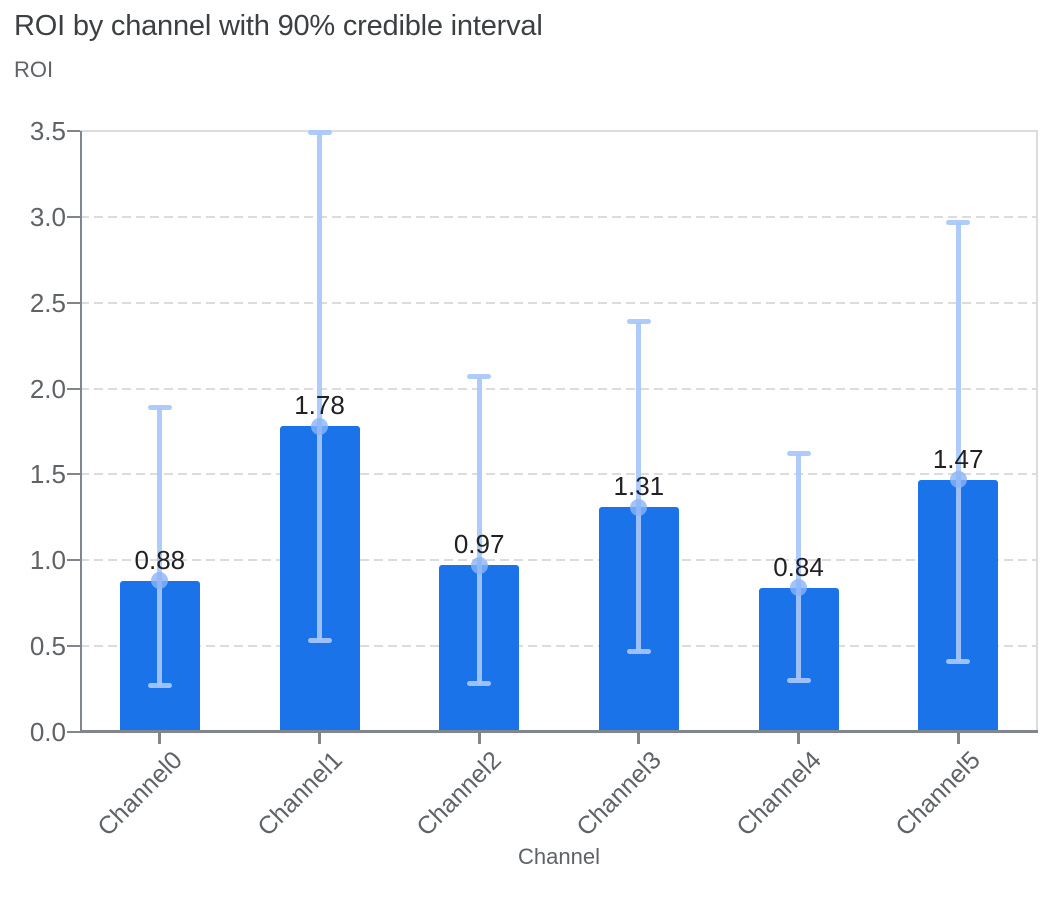 The width and height of the screenshot is (1048, 922). What do you see at coordinates (459, 794) in the screenshot?
I see `x-tick-label: Channel2` at bounding box center [459, 794].